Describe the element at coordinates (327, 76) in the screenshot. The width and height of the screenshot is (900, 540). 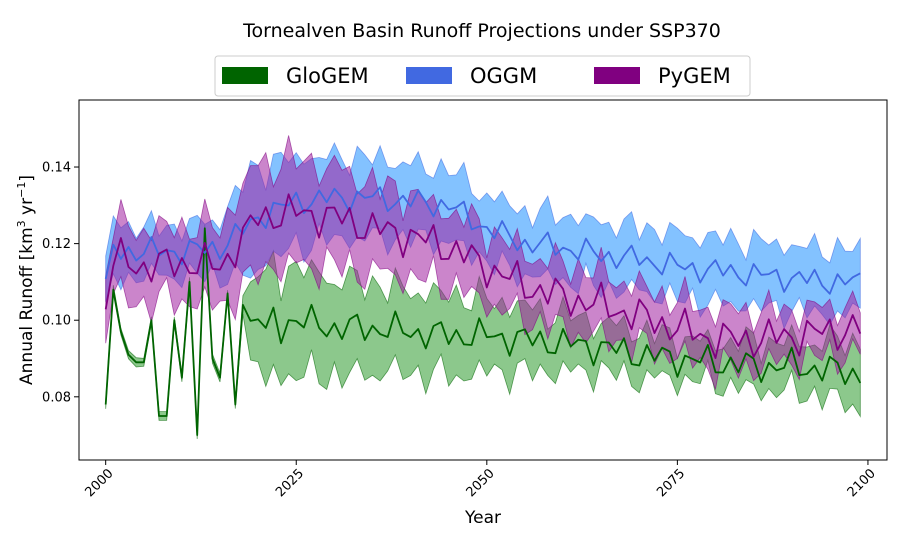
I see `legend-label-glogem: GloGEM` at that location.